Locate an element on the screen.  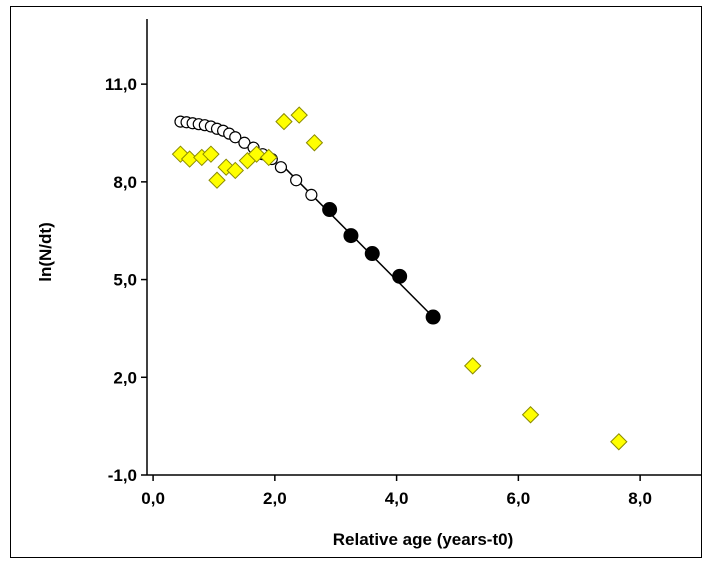
y-tick-label: 5,0 is located at coordinates (125, 280).